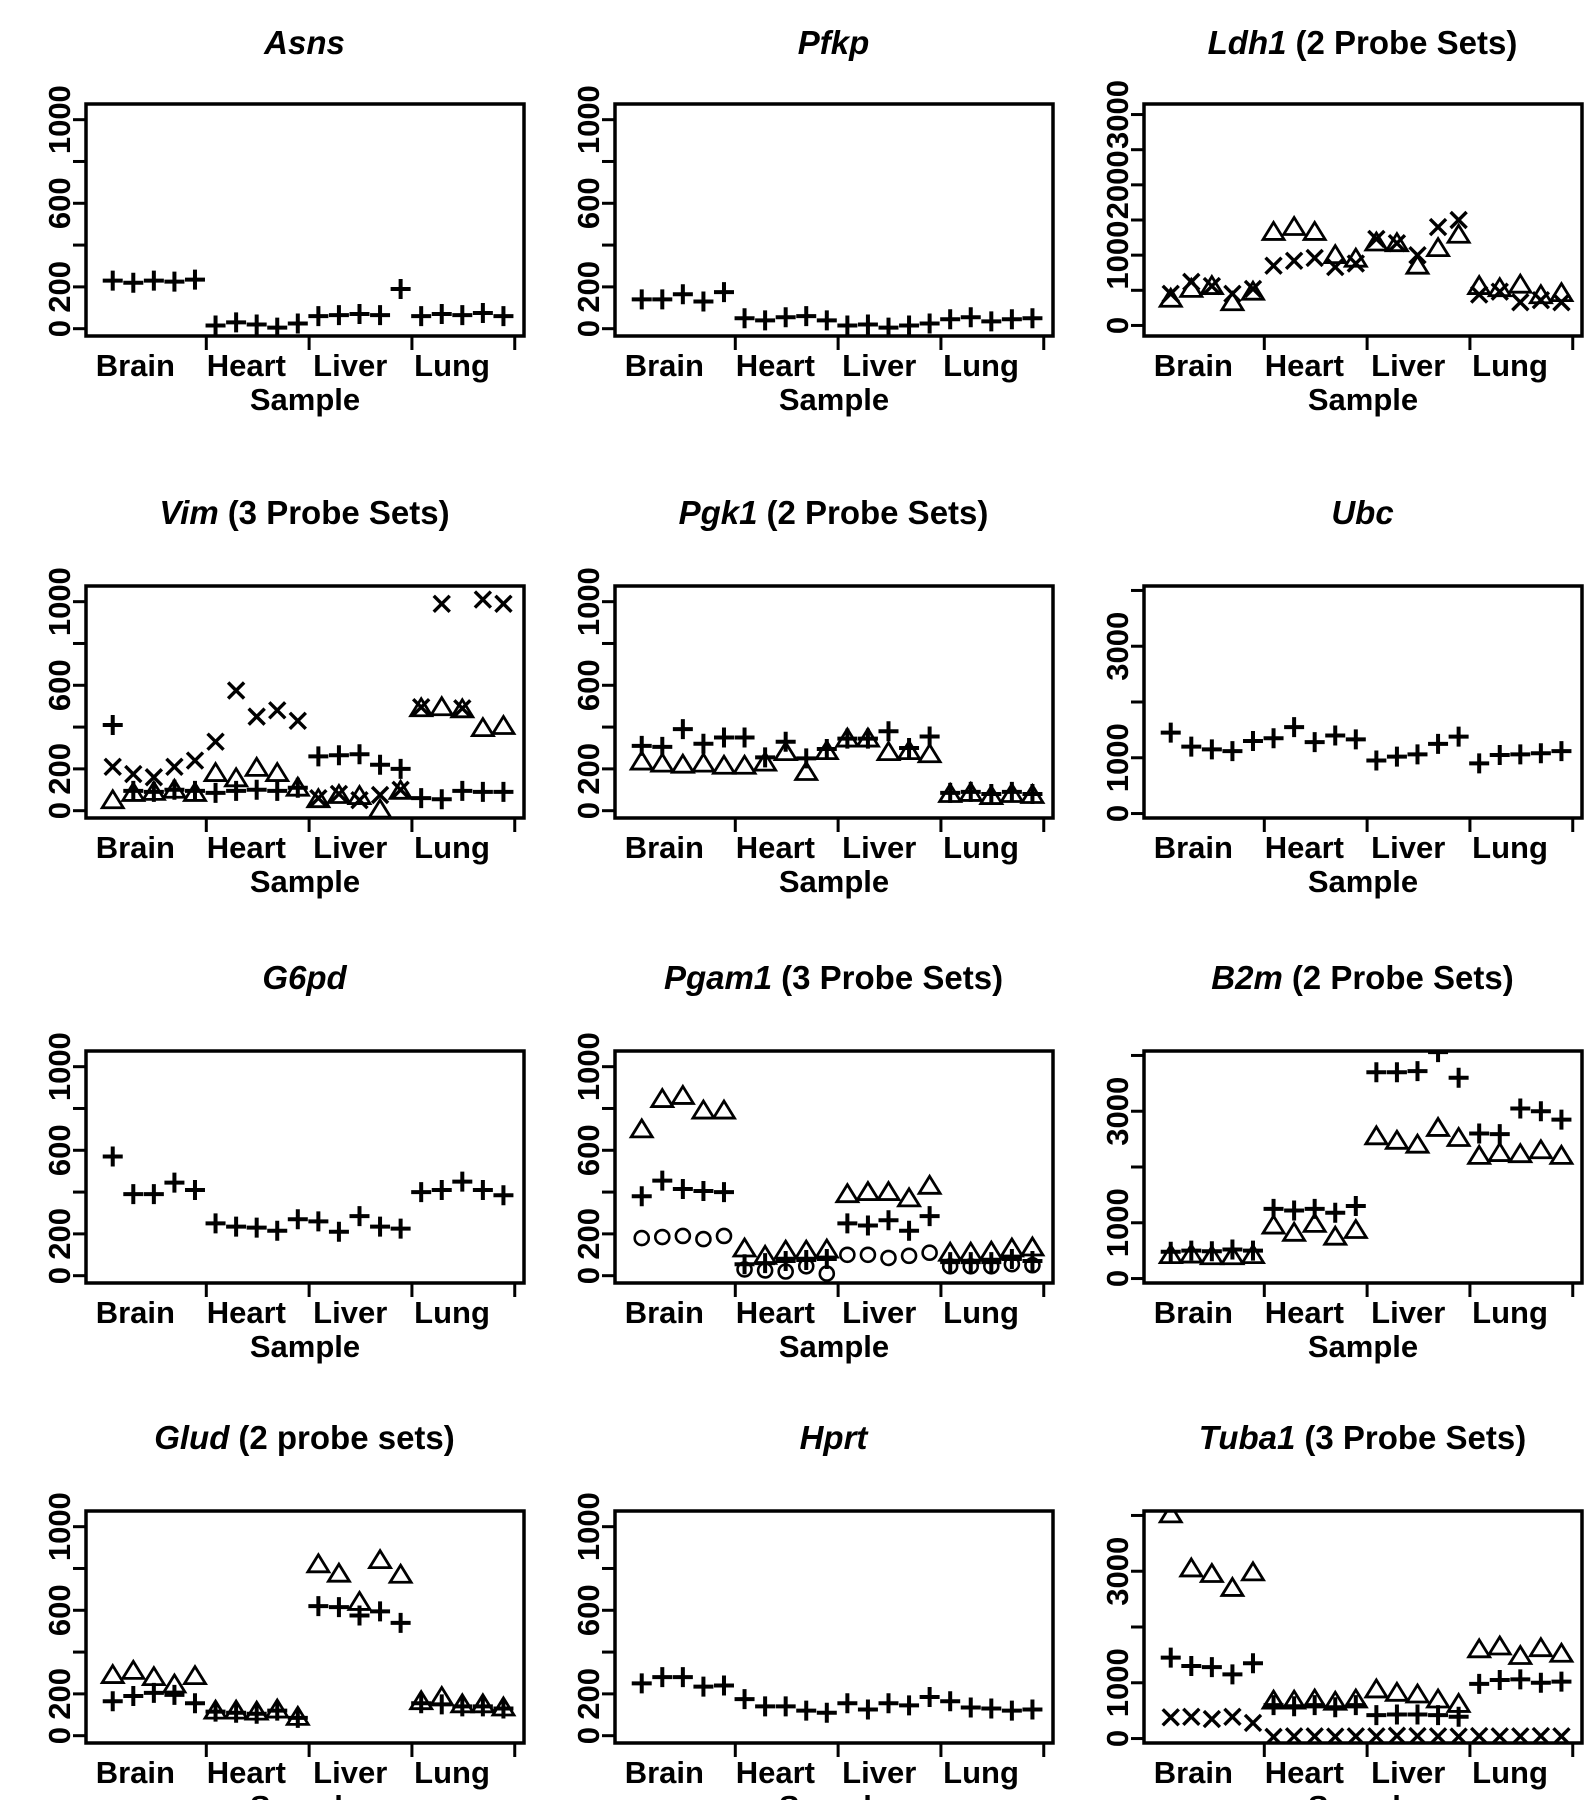 This screenshot has width=1587, height=1800. Describe the element at coordinates (588, 1694) in the screenshot. I see `y-tick-label: 200` at that location.